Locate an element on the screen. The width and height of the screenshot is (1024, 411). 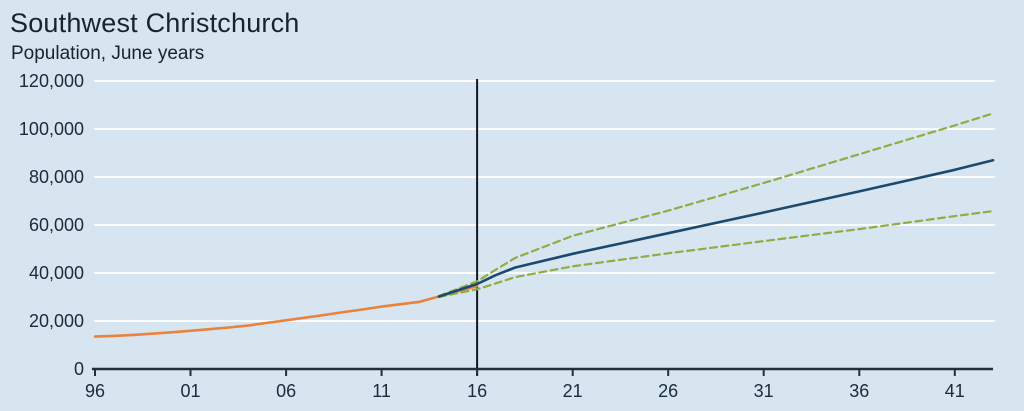
x-axis-label: 36 is located at coordinates (859, 391).